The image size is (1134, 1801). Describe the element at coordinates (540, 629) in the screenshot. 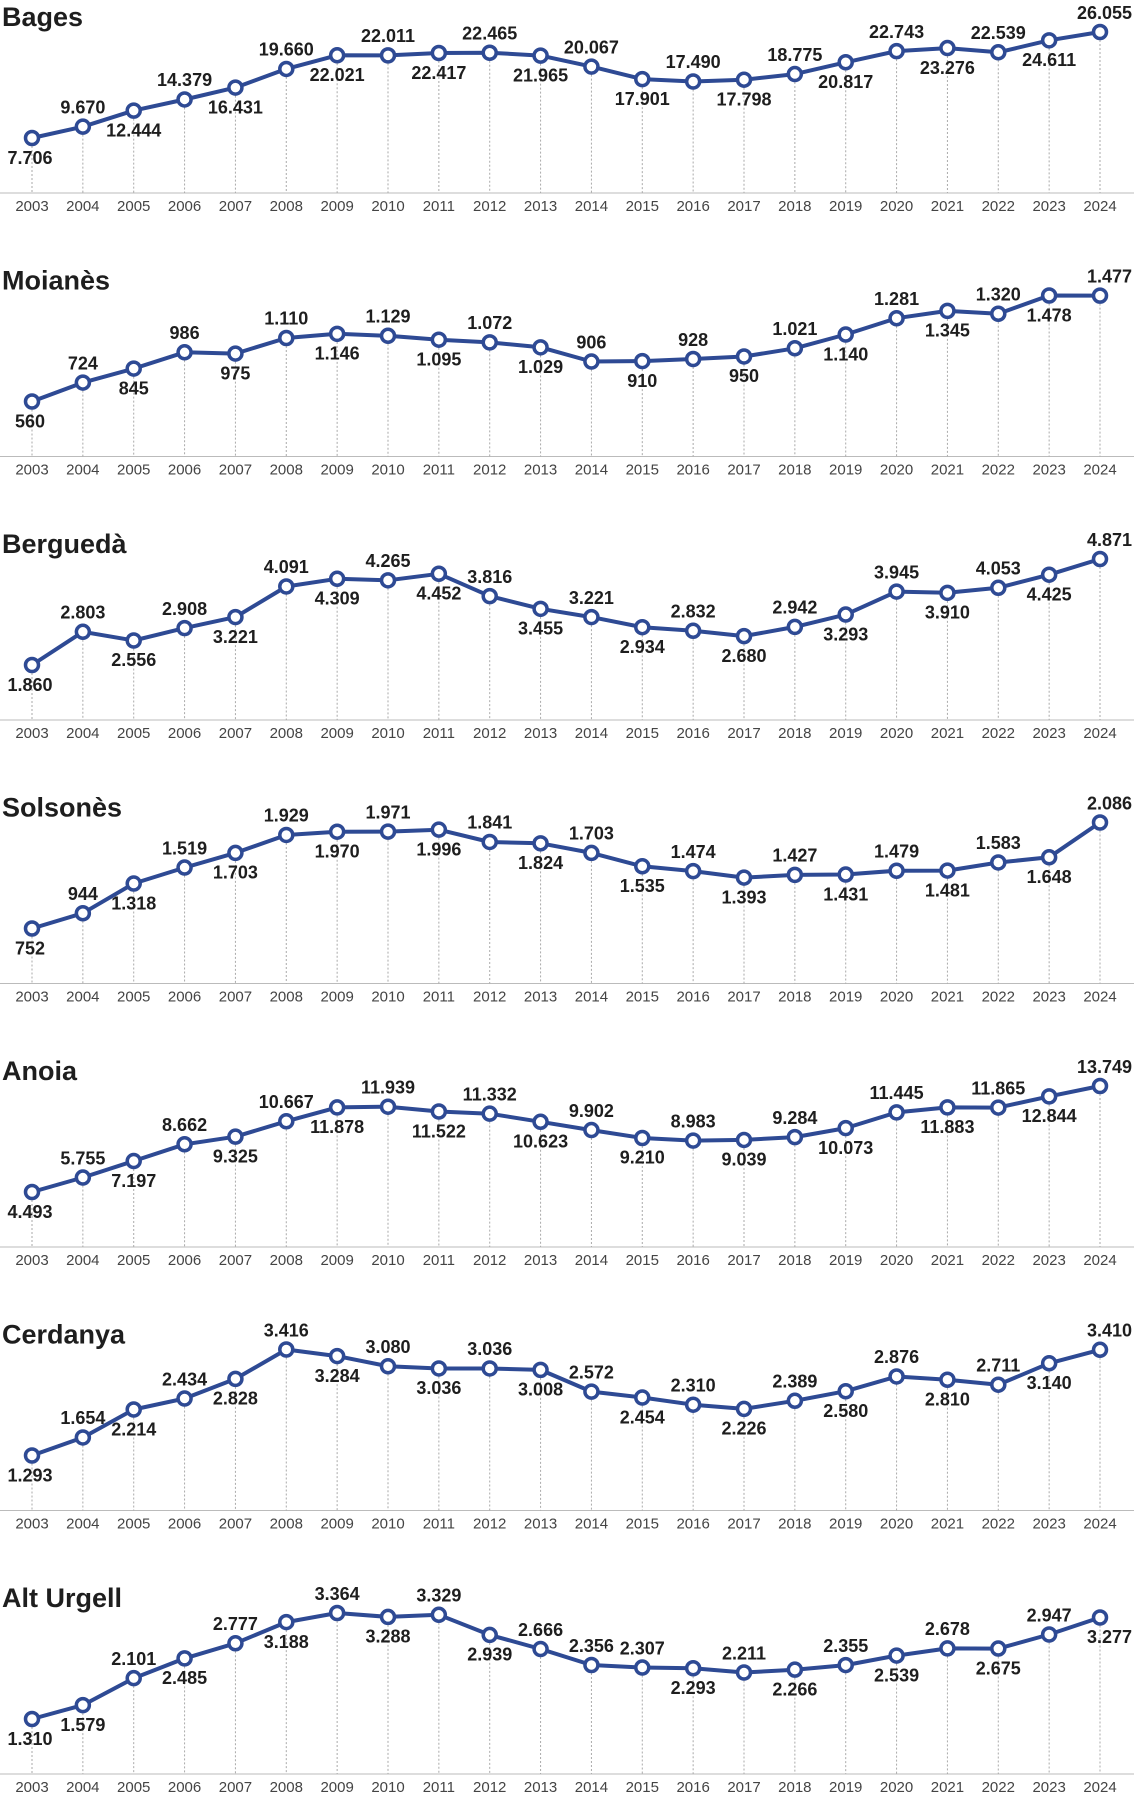

I see `value-label: 3.455` at that location.